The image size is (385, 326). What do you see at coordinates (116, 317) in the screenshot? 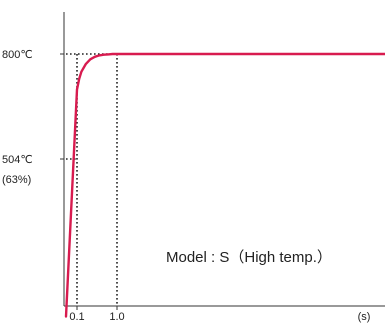
I see `x-tick-label-1: 1.0` at bounding box center [116, 317].